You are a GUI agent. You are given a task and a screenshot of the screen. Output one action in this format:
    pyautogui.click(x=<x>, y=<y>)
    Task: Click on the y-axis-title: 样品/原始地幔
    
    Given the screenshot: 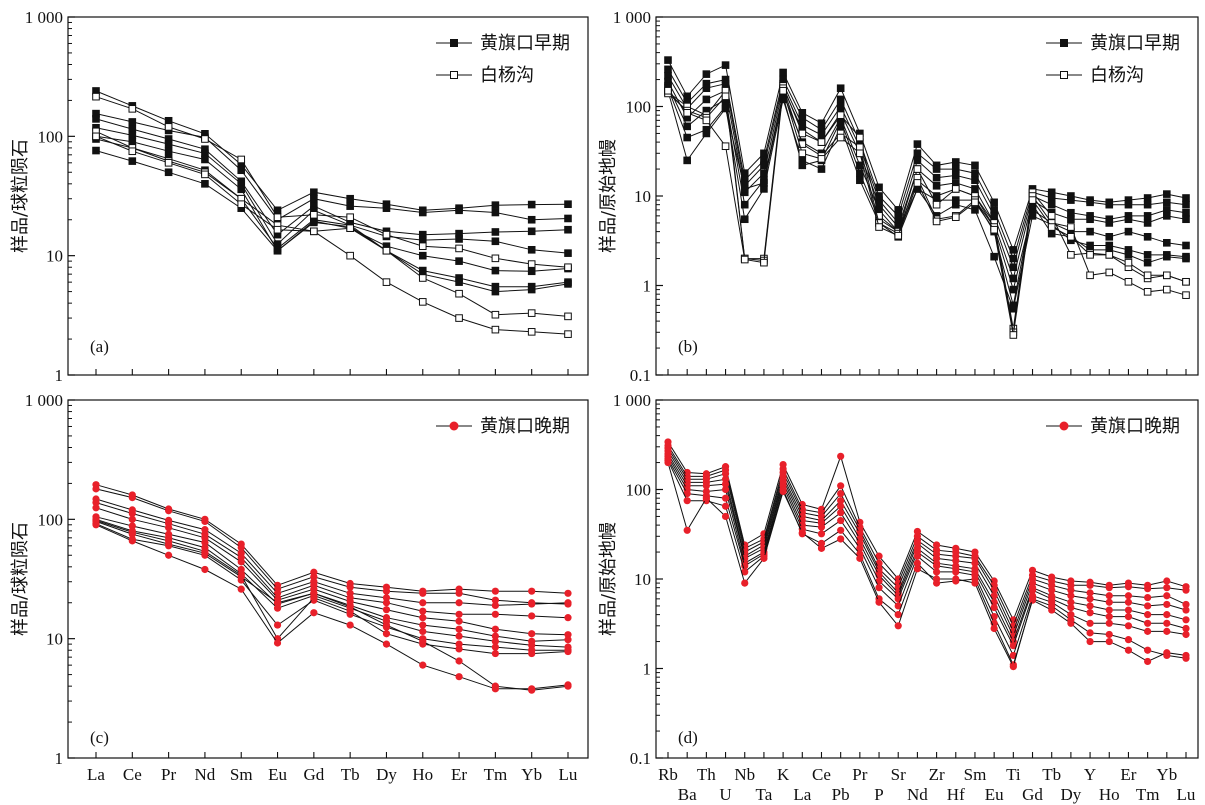 What is the action you would take?
    pyautogui.click(x=608, y=196)
    